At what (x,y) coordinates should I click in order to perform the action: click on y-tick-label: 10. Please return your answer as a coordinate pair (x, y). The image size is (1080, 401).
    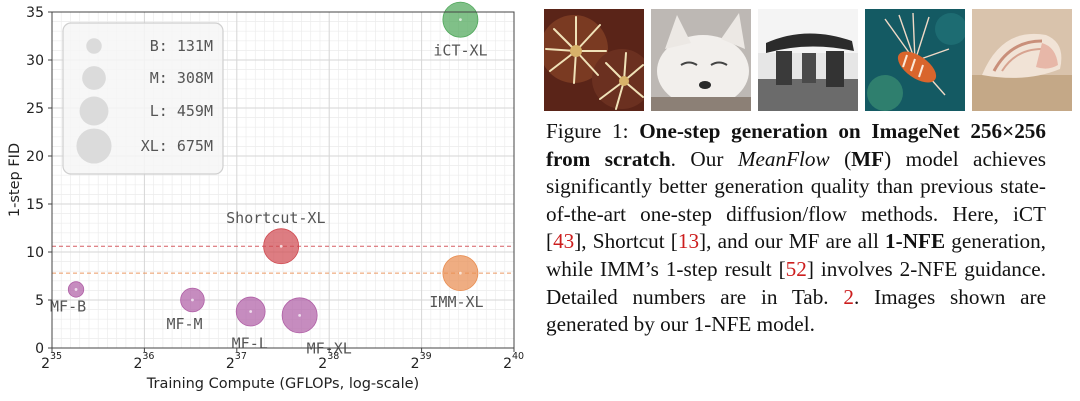
    Looking at the image, I should click on (35, 253).